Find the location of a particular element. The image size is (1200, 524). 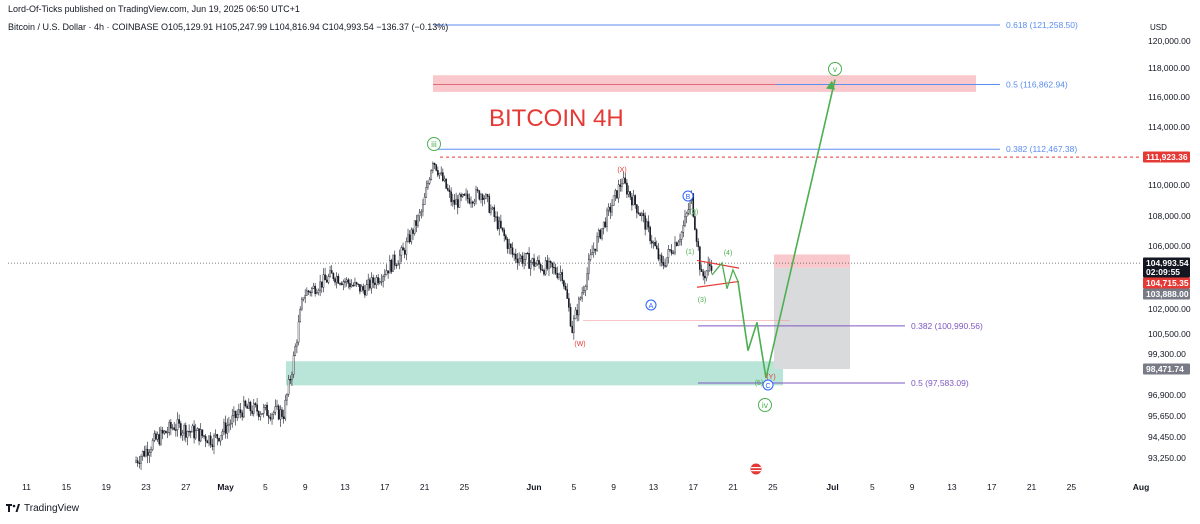

tradingview-logo-icon is located at coordinates (13, 508).